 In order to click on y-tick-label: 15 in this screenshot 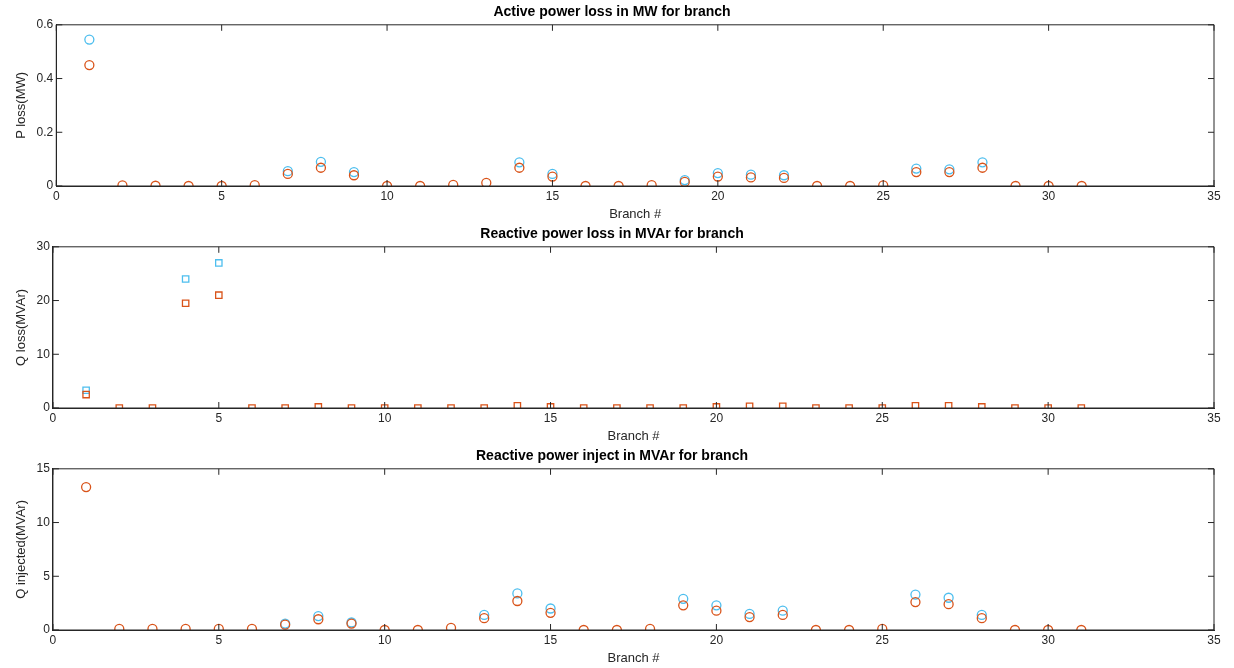, I will do `click(43, 468)`.